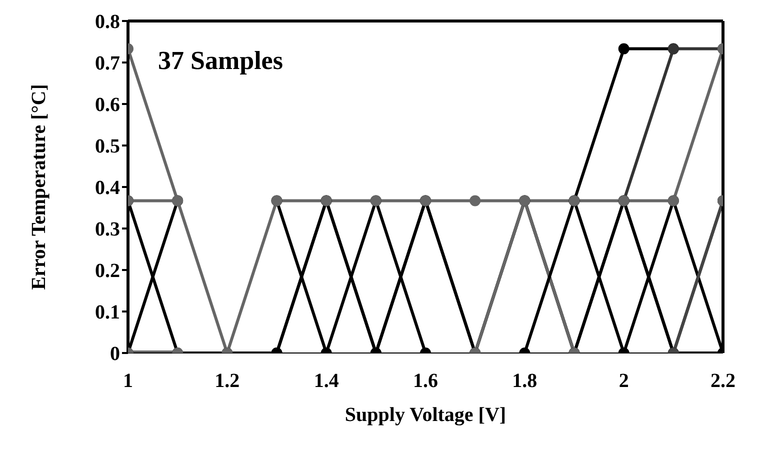 This screenshot has width=762, height=451. I want to click on annotation: 37 Samples, so click(220, 61).